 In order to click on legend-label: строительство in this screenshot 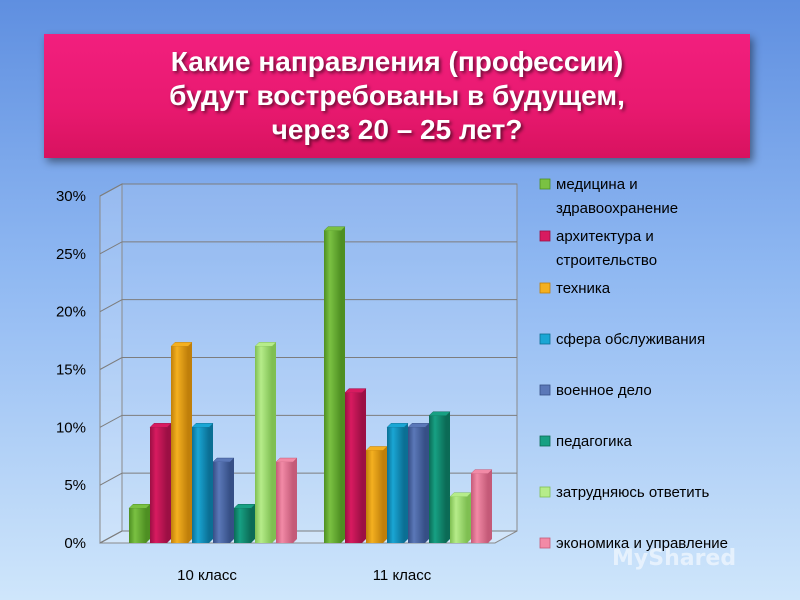, I will do `click(606, 260)`.